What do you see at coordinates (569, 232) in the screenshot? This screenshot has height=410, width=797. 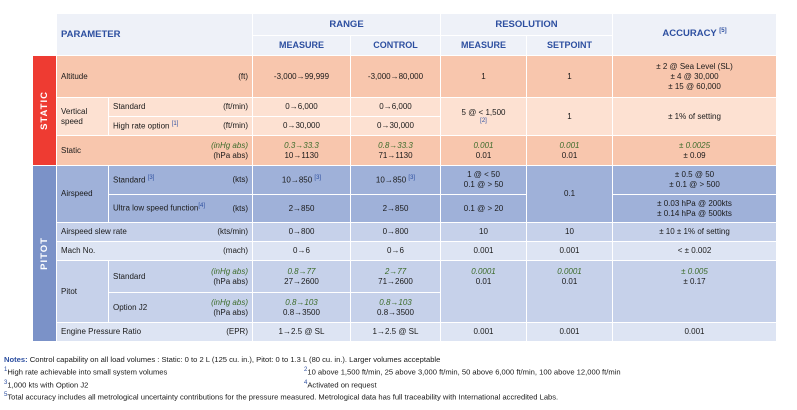 I see `slew-setpoint: 10` at bounding box center [569, 232].